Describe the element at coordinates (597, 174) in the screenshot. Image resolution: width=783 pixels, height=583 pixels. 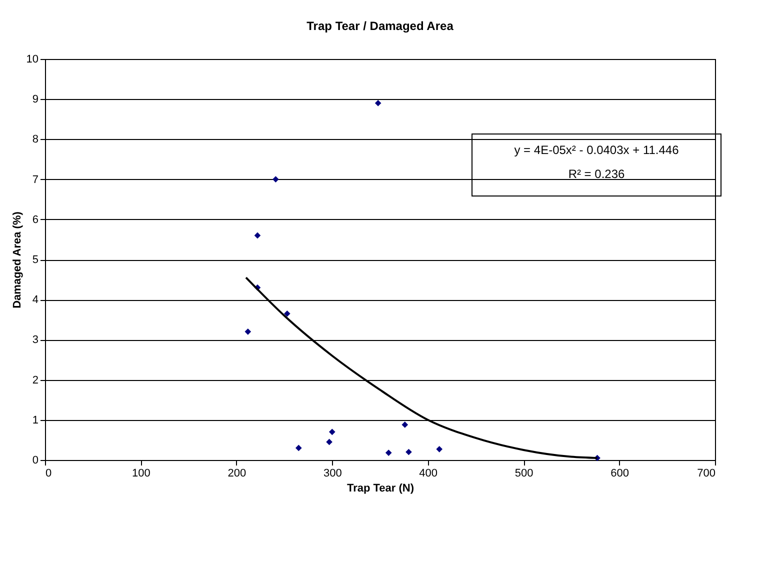
I see `annotation: R² = 0.236` at that location.